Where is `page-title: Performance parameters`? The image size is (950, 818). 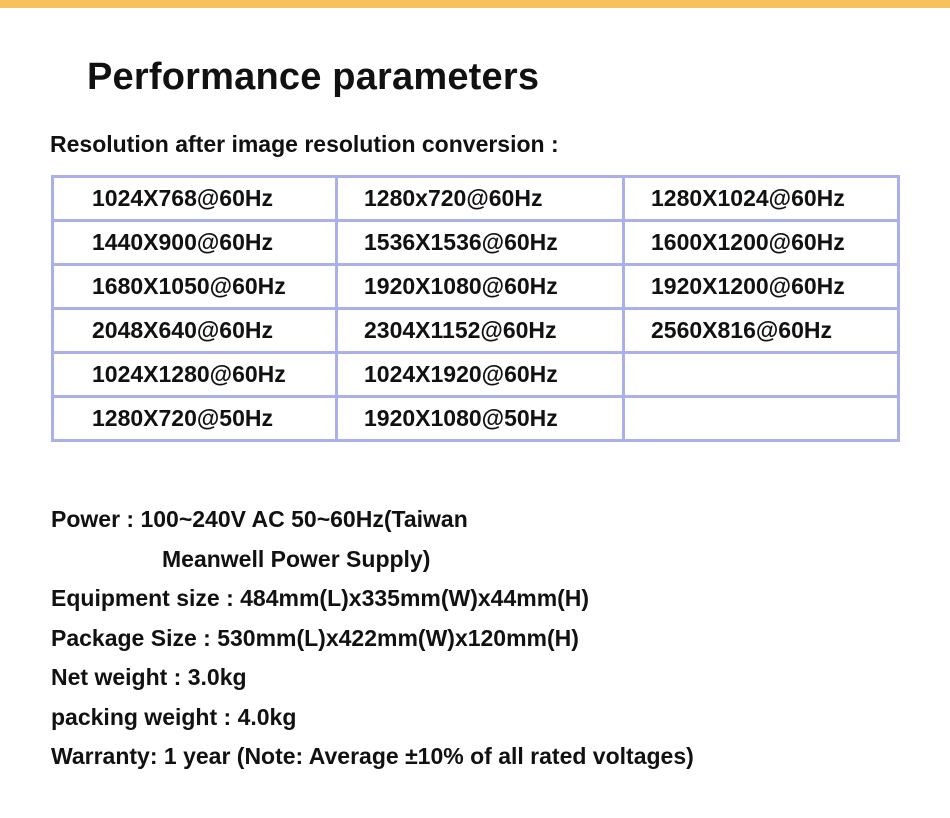
page-title: Performance parameters is located at coordinates (313, 77).